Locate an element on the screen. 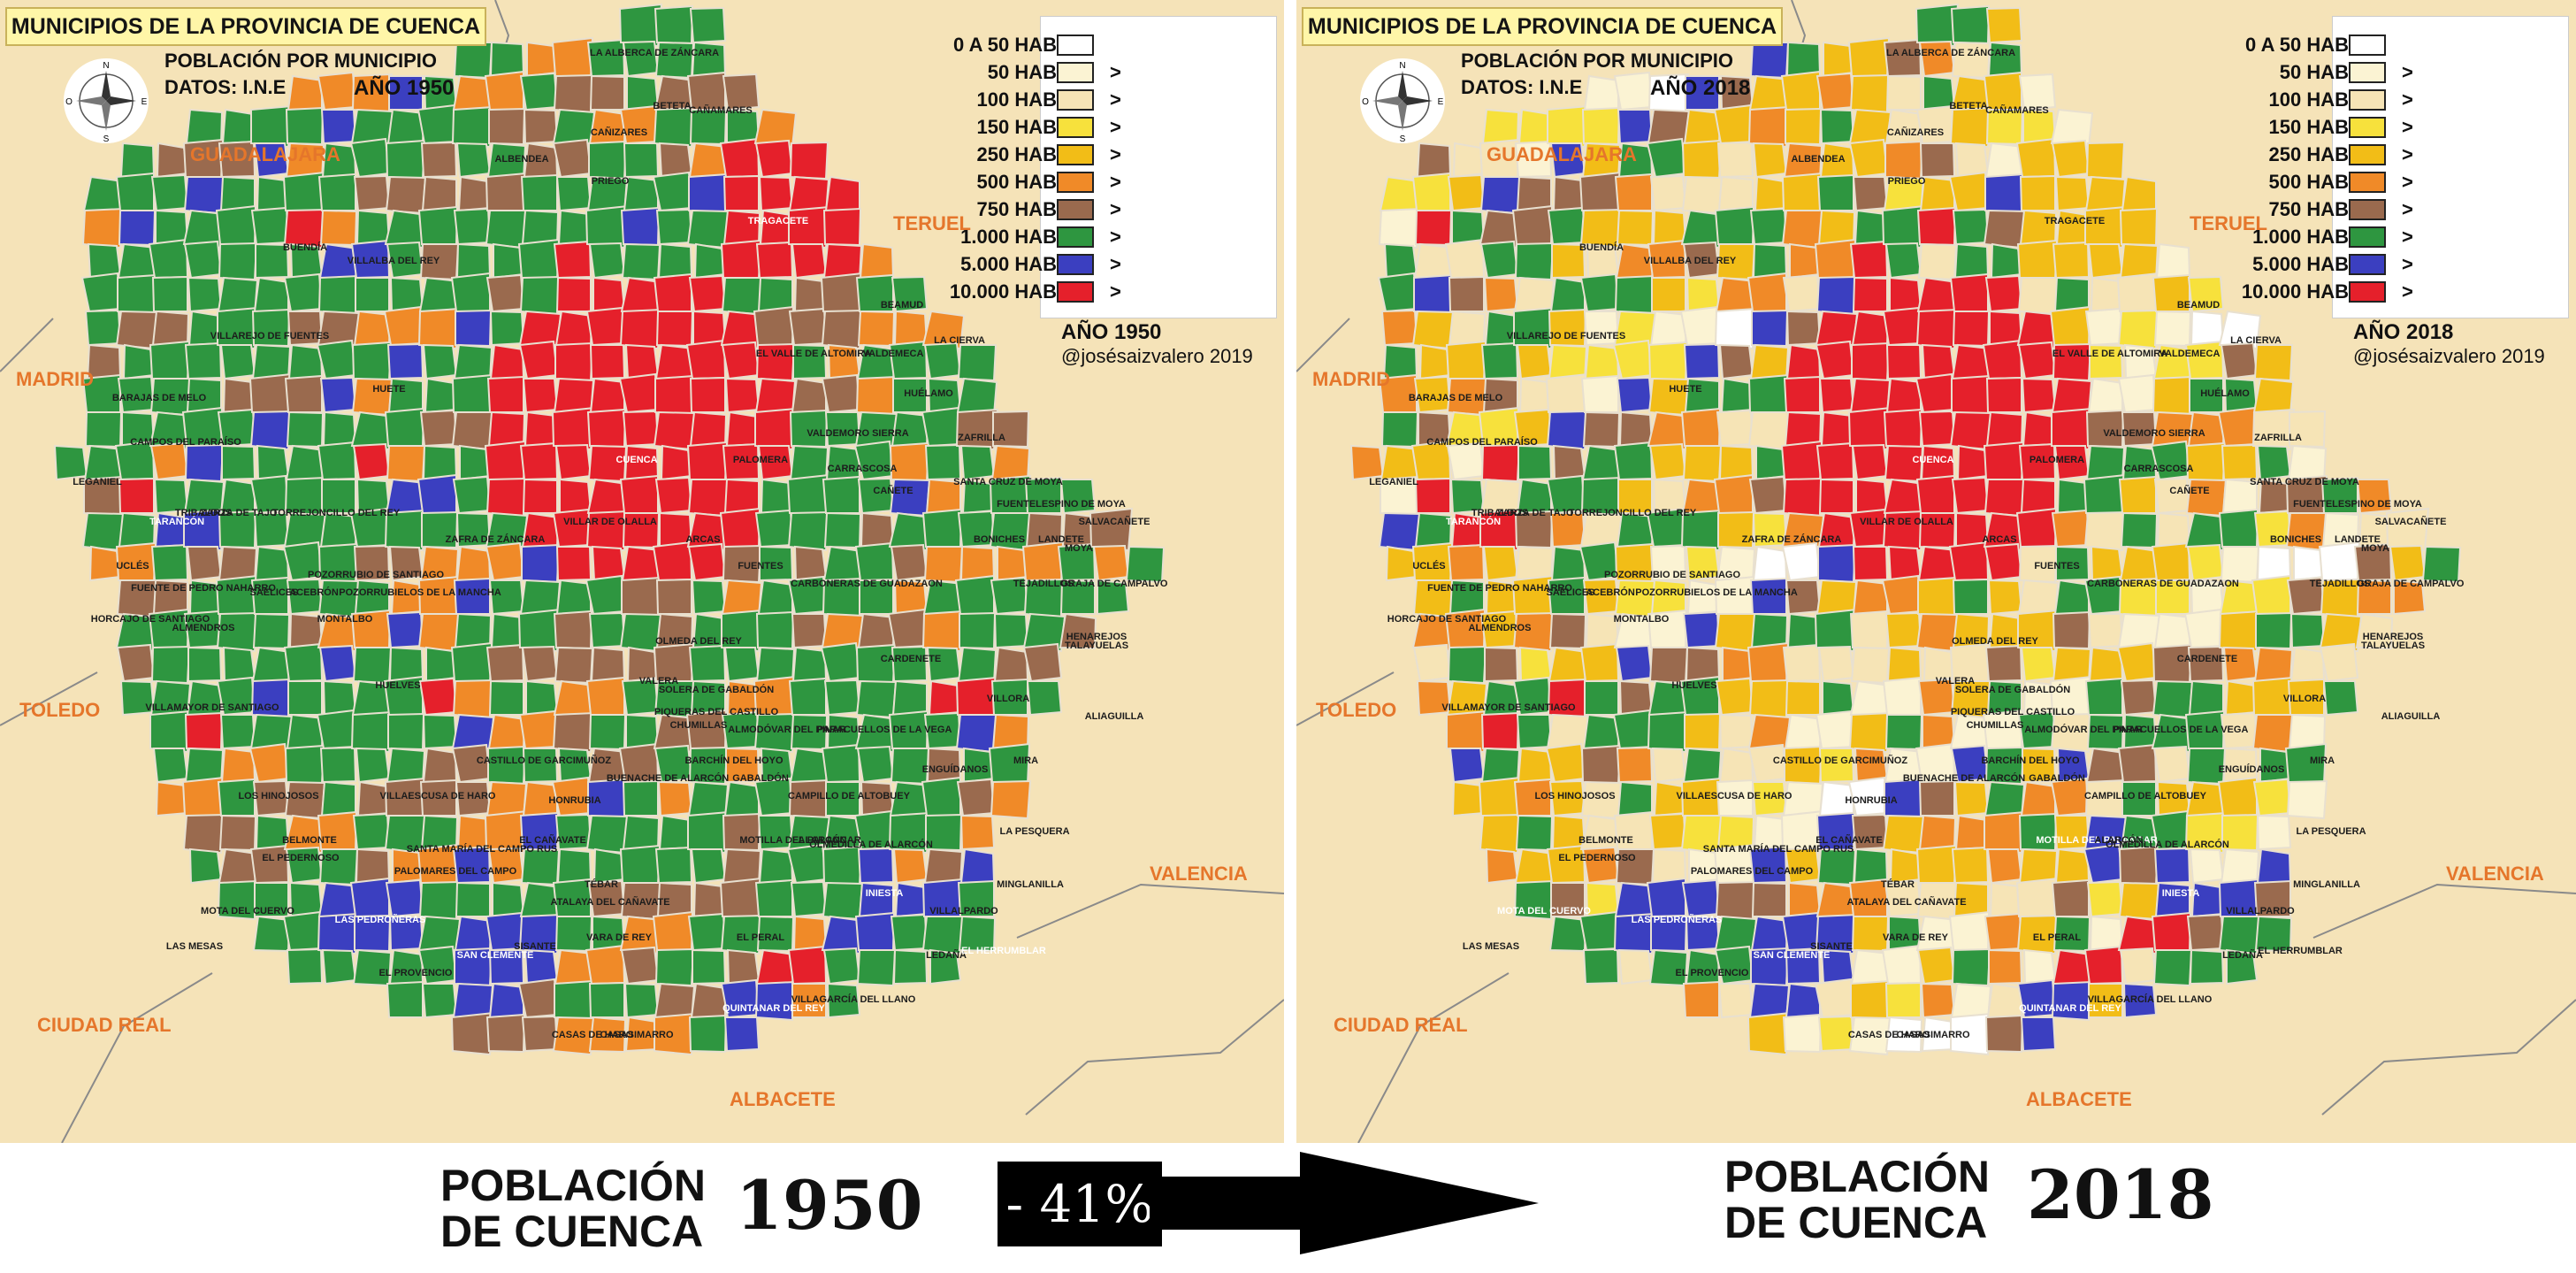  region-madrid: MADRID is located at coordinates (55, 379).